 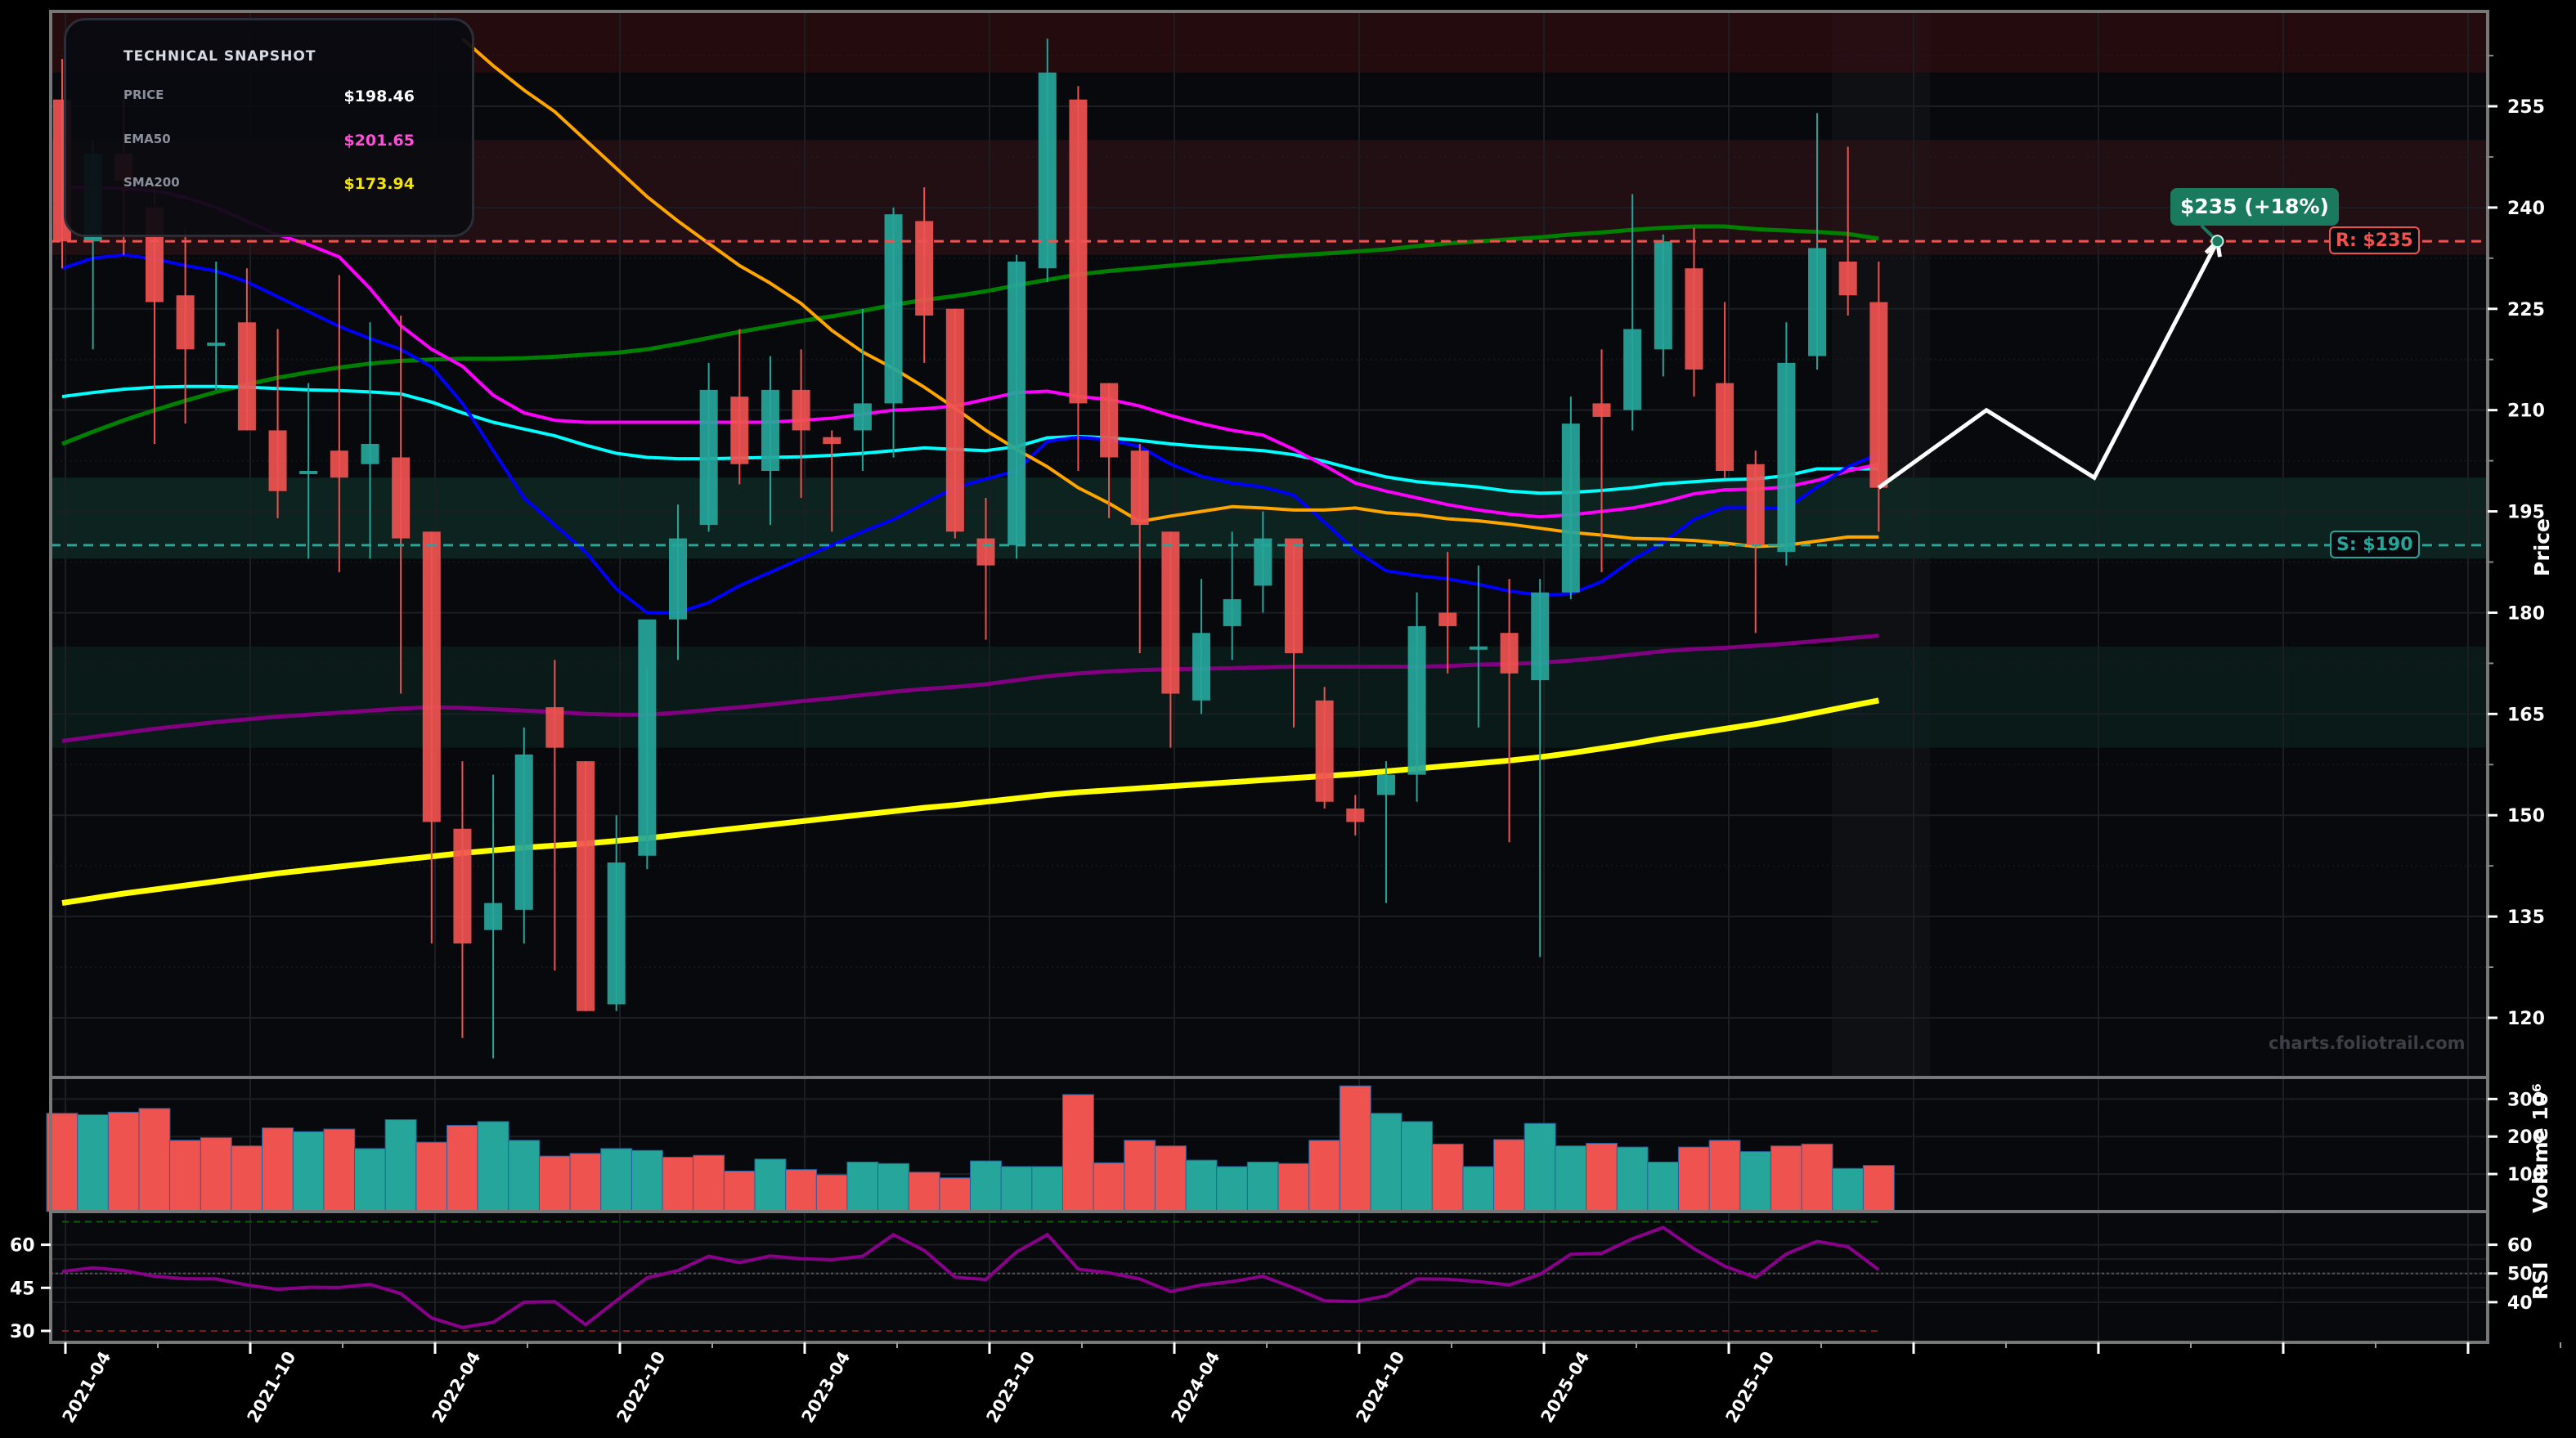 I want to click on snapshot-value: $173.94, so click(x=379, y=184).